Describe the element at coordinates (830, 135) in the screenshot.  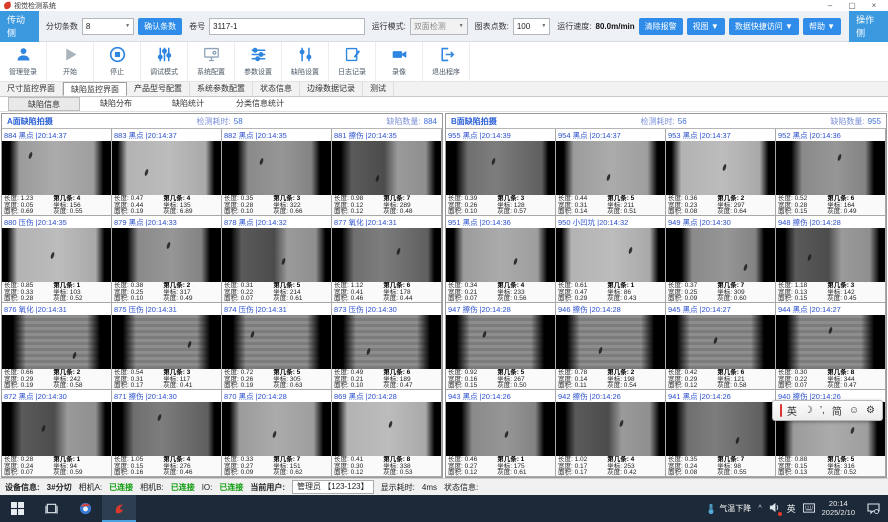
I see `defect-cell-header: 952 黑点 |20:14:36` at that location.